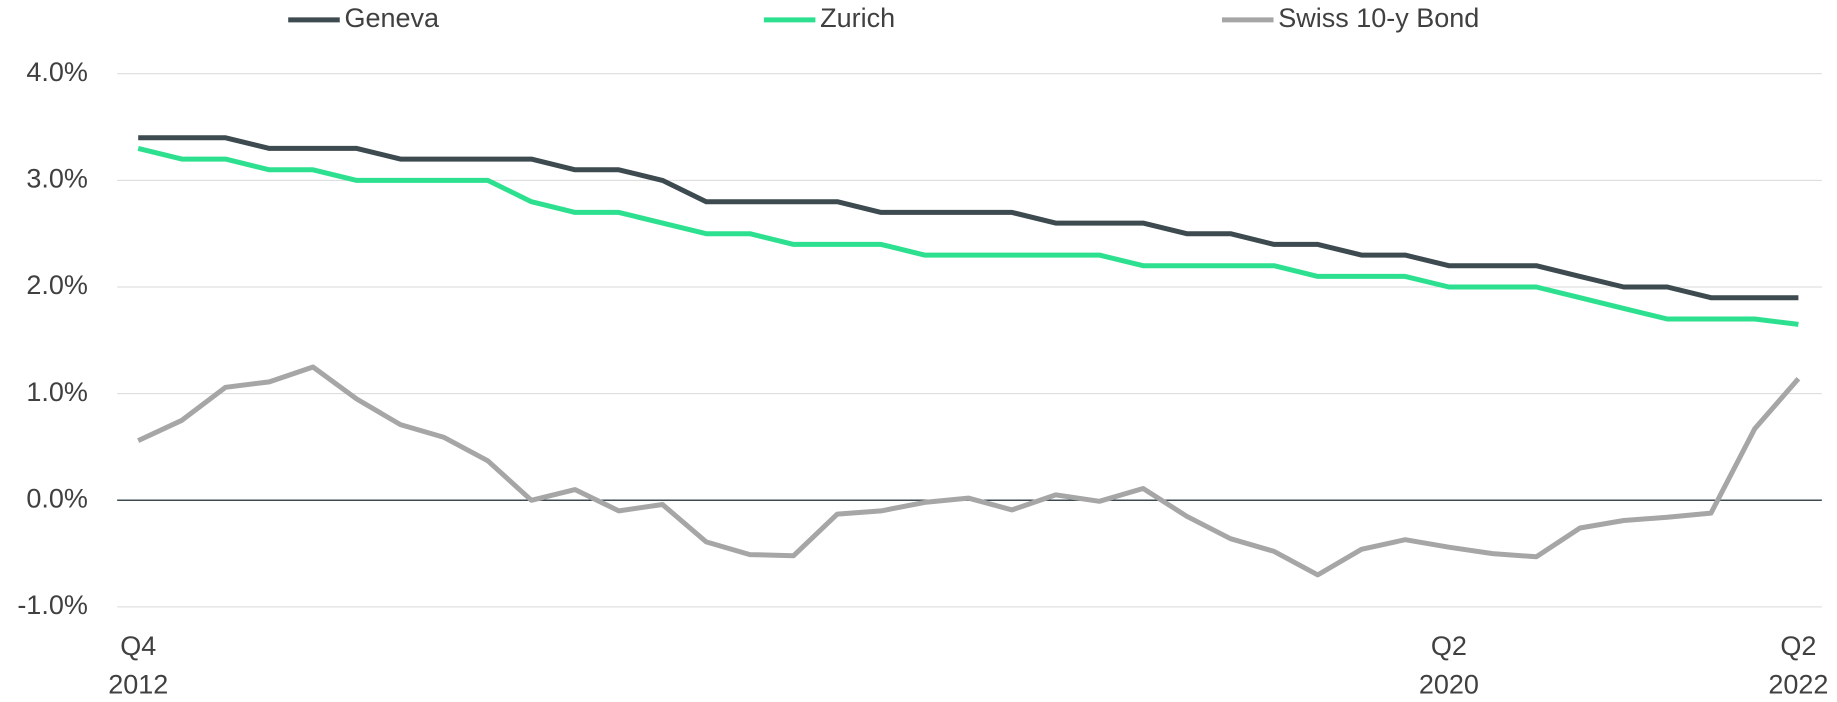  Describe the element at coordinates (1378, 18) in the screenshot. I see `legend-label: Swiss 10-y Bond` at that location.